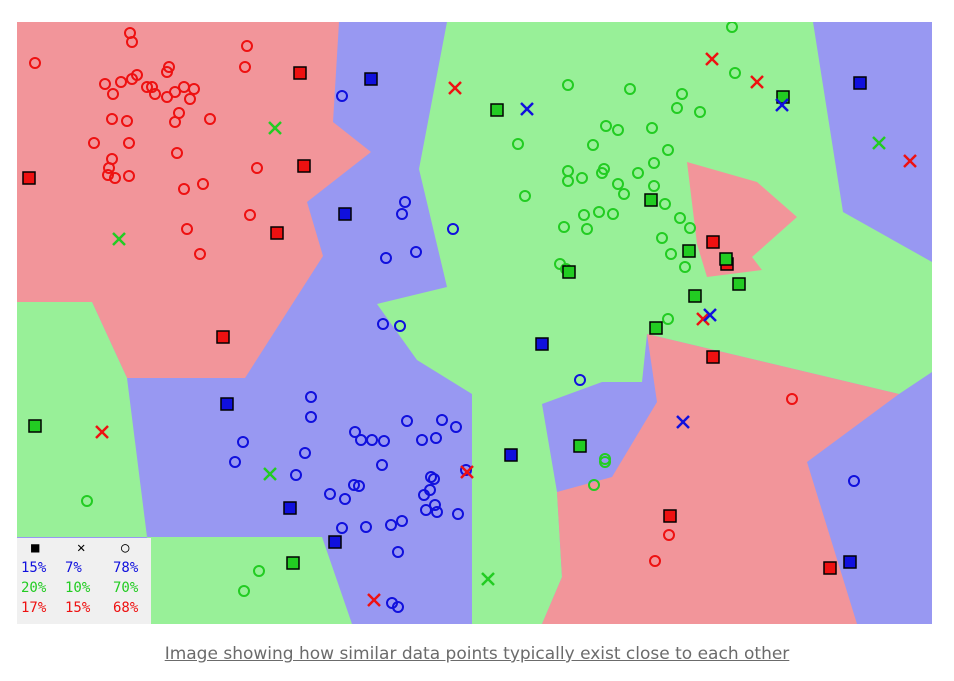  I want to click on legend-table: ■ ✕ ○ 15% 7% 78% 20% 10% 70% 17% 15% 68%, so click(84, 581).